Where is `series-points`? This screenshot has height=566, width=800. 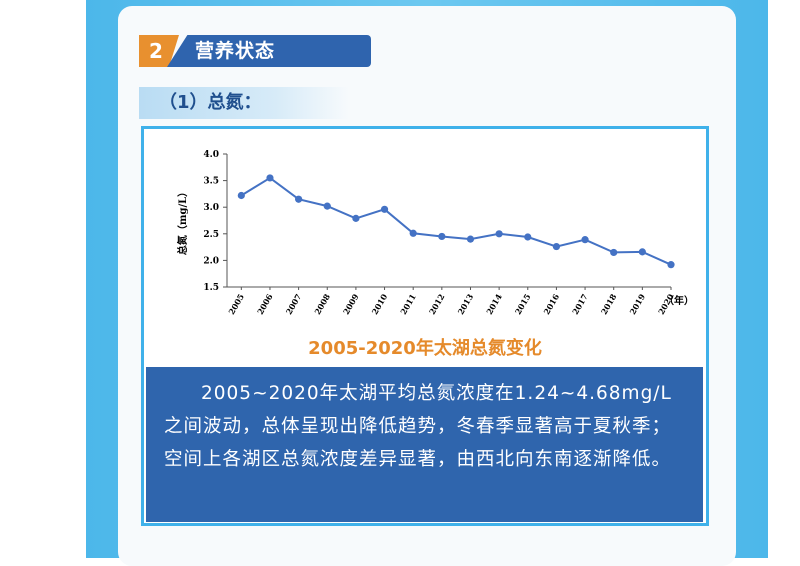 series-points is located at coordinates (456, 221).